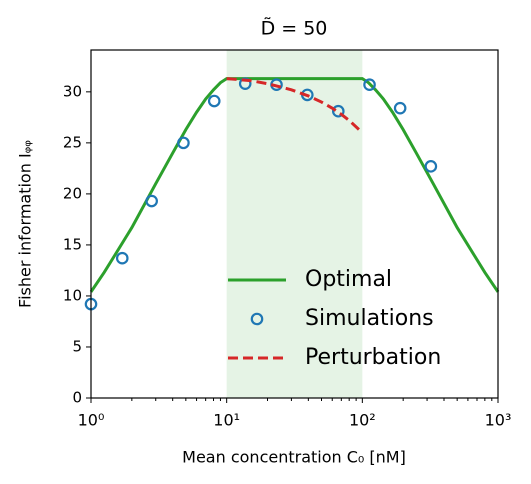  Describe the element at coordinates (294, 457) in the screenshot. I see `x-axis-label: Mean concentration C₀ [nM]` at that location.